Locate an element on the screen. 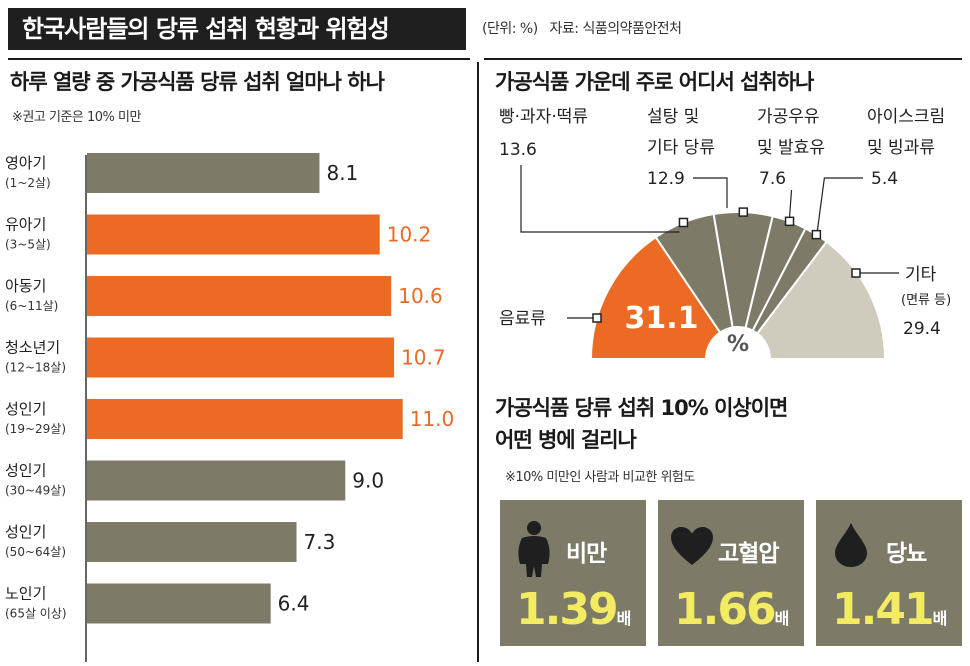  pie-chart-title: 가공식품 가운데 주로 어디서 섭취하나 is located at coordinates (654, 82).